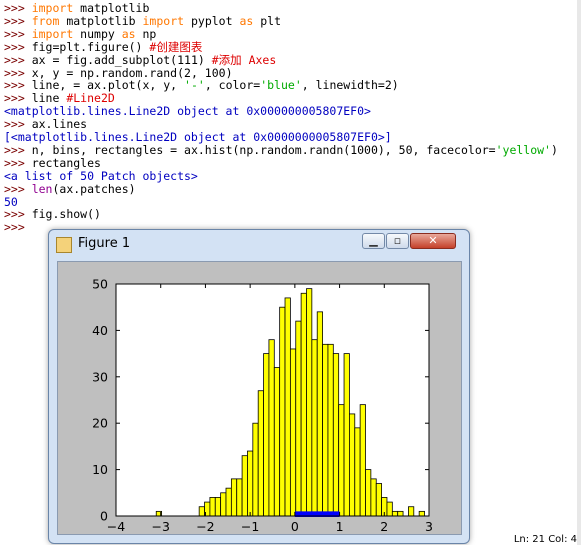  I want to click on y-tick-label: 0, so click(104, 516).